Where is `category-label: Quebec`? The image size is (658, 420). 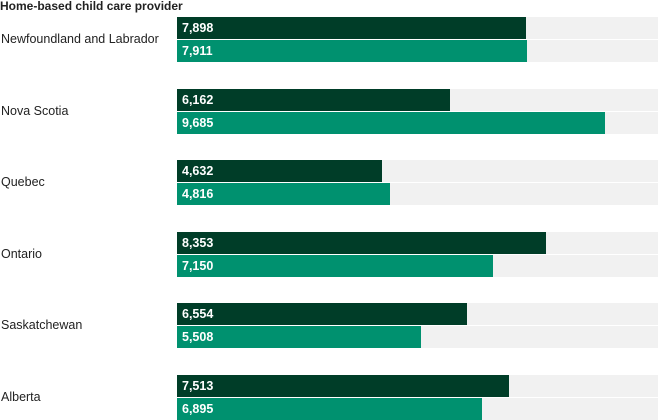 category-label: Quebec is located at coordinates (23, 182).